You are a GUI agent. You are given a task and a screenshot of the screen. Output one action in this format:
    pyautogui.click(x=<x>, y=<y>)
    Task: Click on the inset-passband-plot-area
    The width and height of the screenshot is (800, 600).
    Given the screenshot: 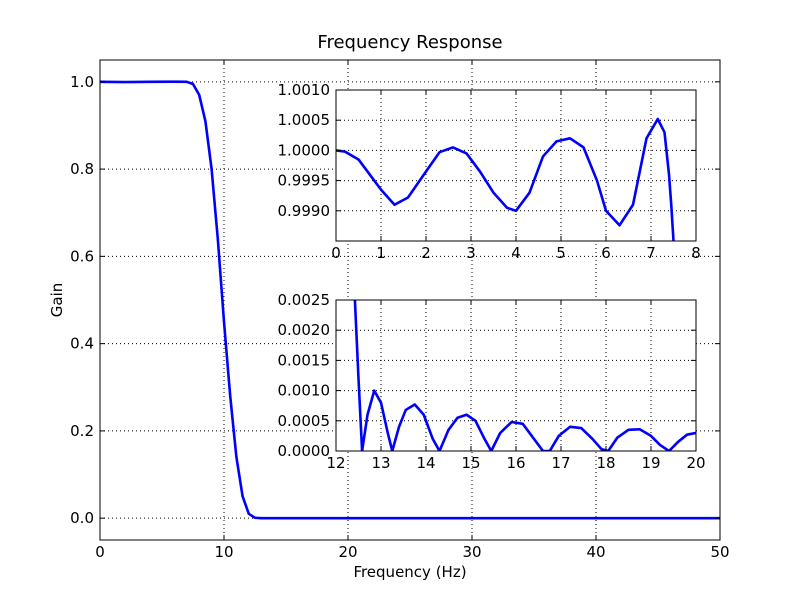 What is the action you would take?
    pyautogui.click(x=516, y=165)
    